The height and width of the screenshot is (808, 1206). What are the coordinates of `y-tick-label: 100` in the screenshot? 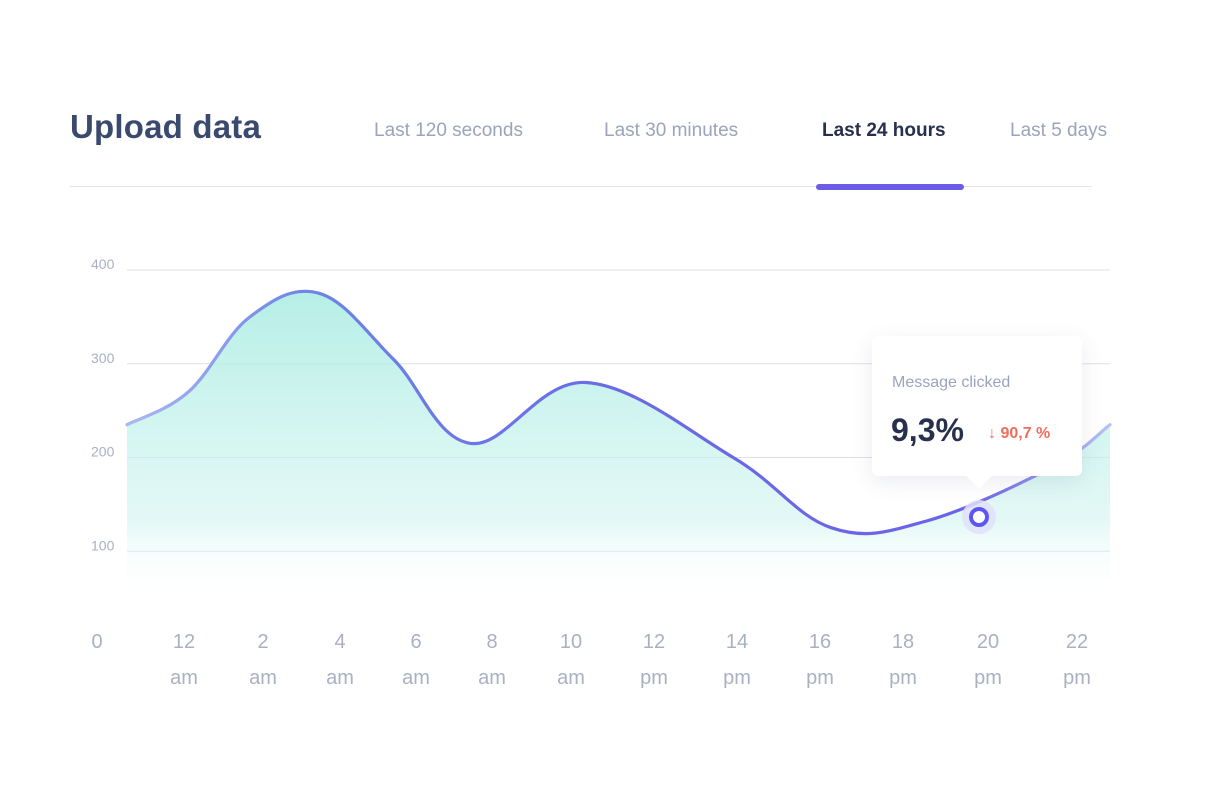 It's located at (103, 545).